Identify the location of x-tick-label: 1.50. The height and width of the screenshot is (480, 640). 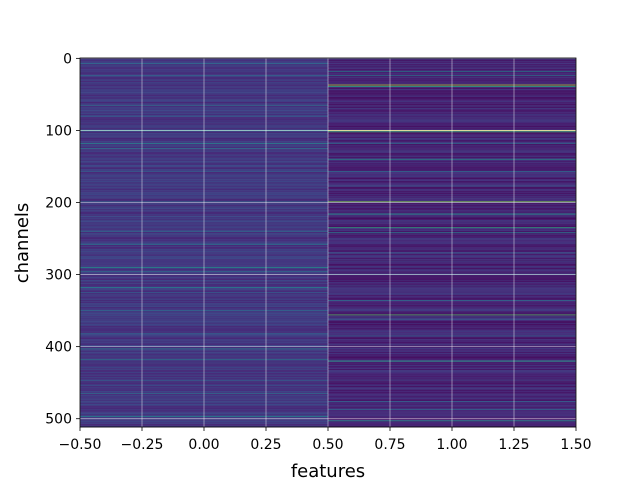
(575, 445).